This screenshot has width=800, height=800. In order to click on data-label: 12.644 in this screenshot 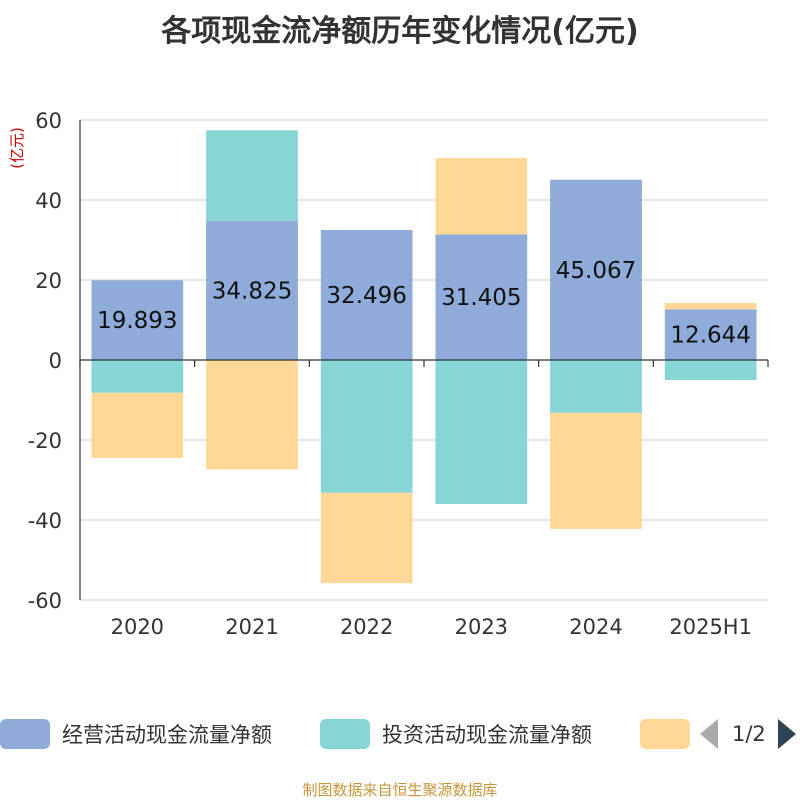, I will do `click(710, 336)`.